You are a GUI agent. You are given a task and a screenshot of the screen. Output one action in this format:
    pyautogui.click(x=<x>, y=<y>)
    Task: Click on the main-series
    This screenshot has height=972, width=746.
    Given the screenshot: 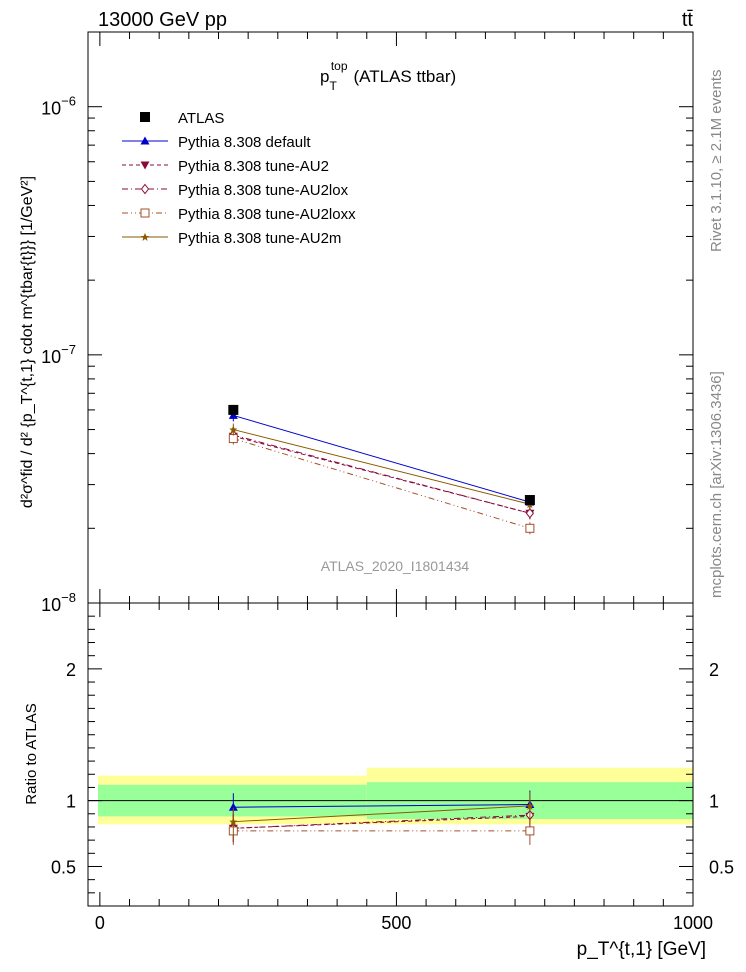 What is the action you would take?
    pyautogui.click(x=381, y=469)
    